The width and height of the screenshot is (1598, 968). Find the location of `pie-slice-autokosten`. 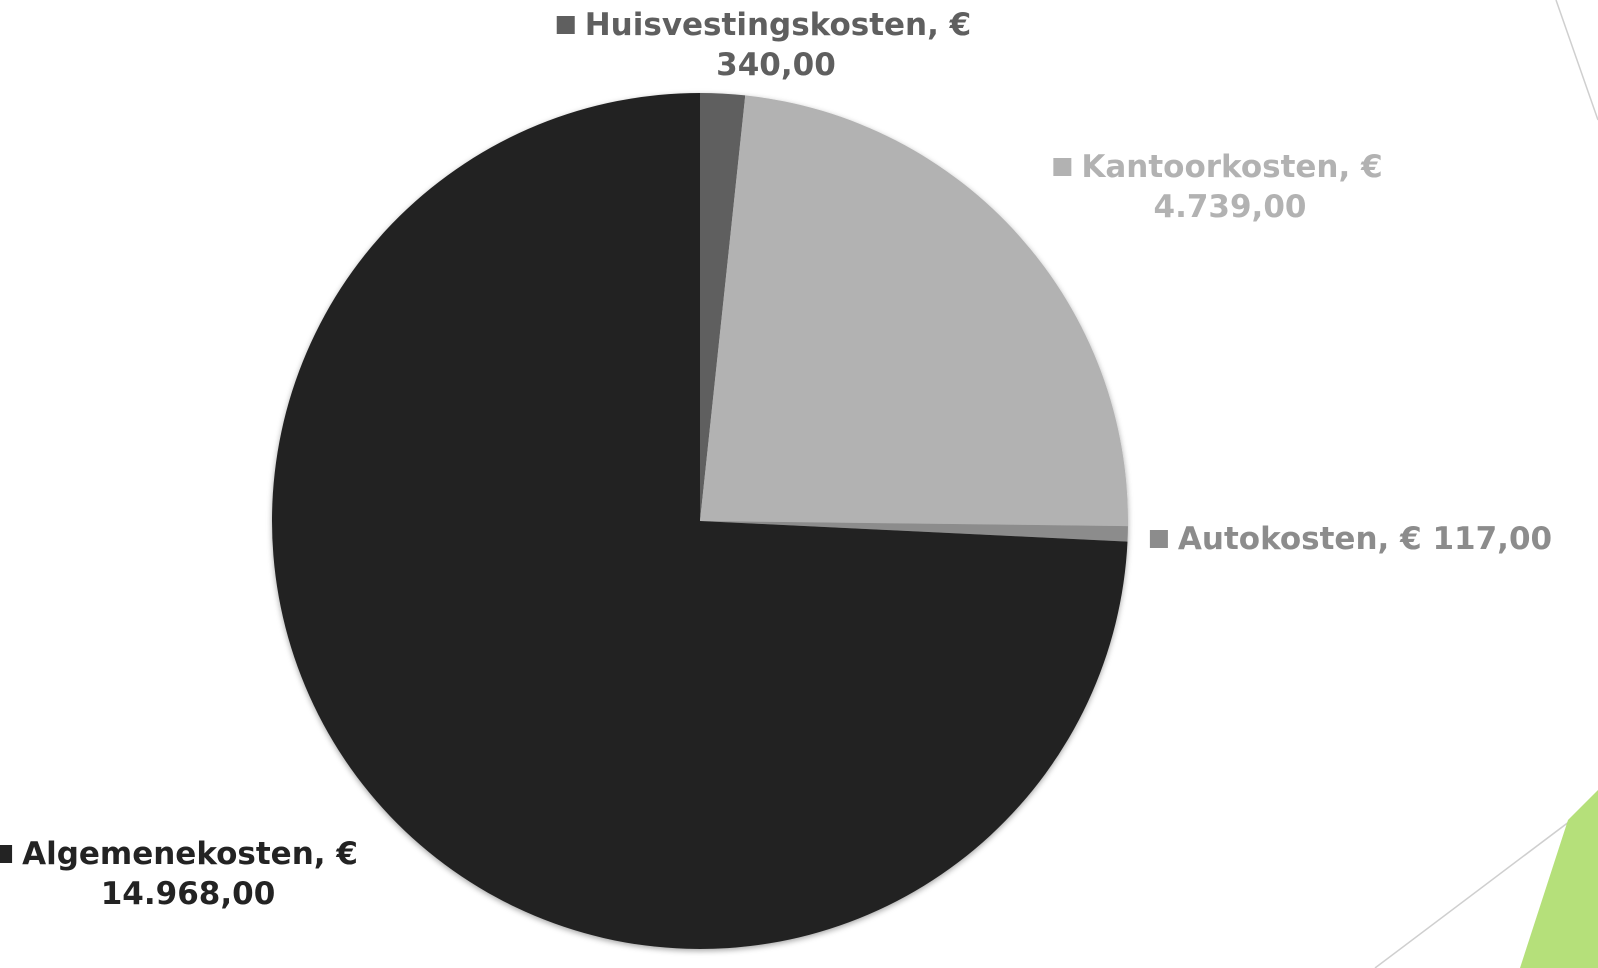

pie-slice-autokosten is located at coordinates (914, 531).